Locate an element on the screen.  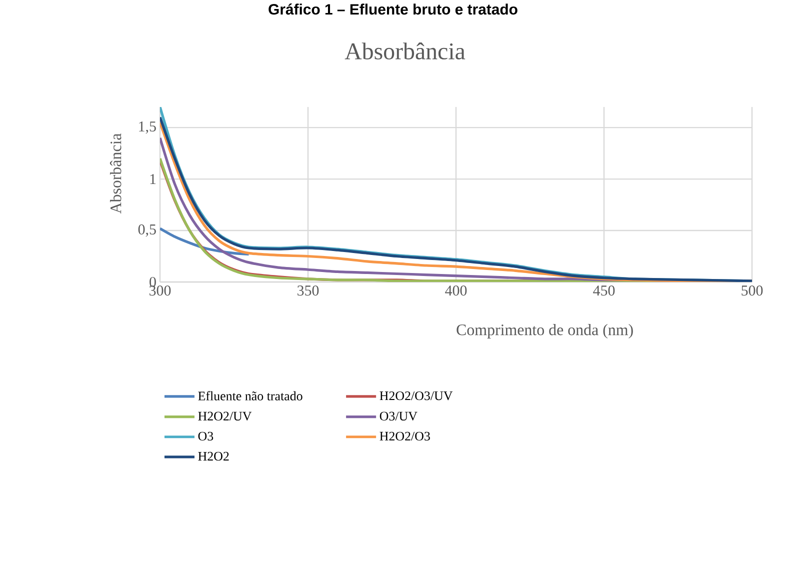
legend-label: H2O2/UV is located at coordinates (225, 416).